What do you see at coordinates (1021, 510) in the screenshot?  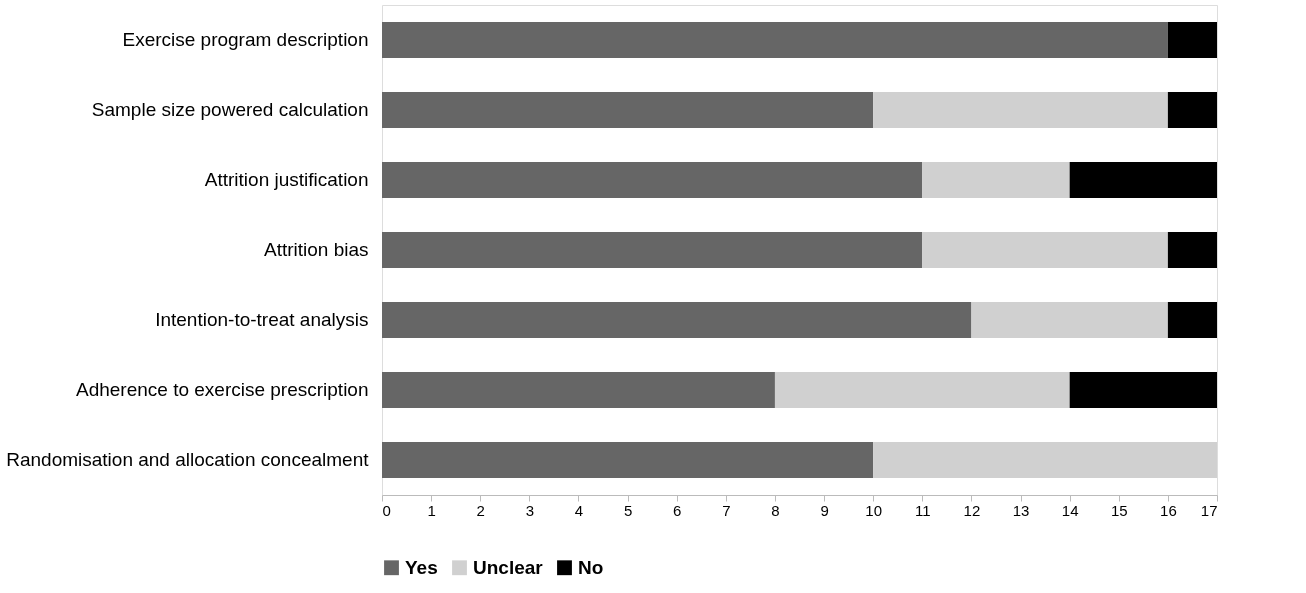 I see `x-tick-label: 13` at bounding box center [1021, 510].